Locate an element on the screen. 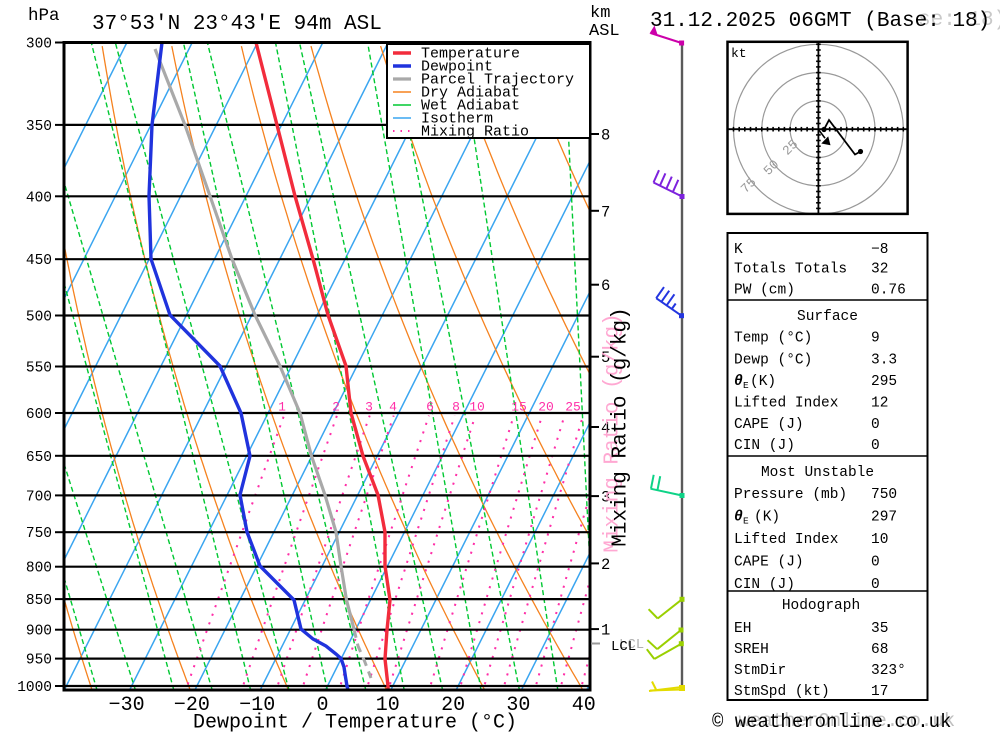  svg-text: 295 is located at coordinates (884, 382).